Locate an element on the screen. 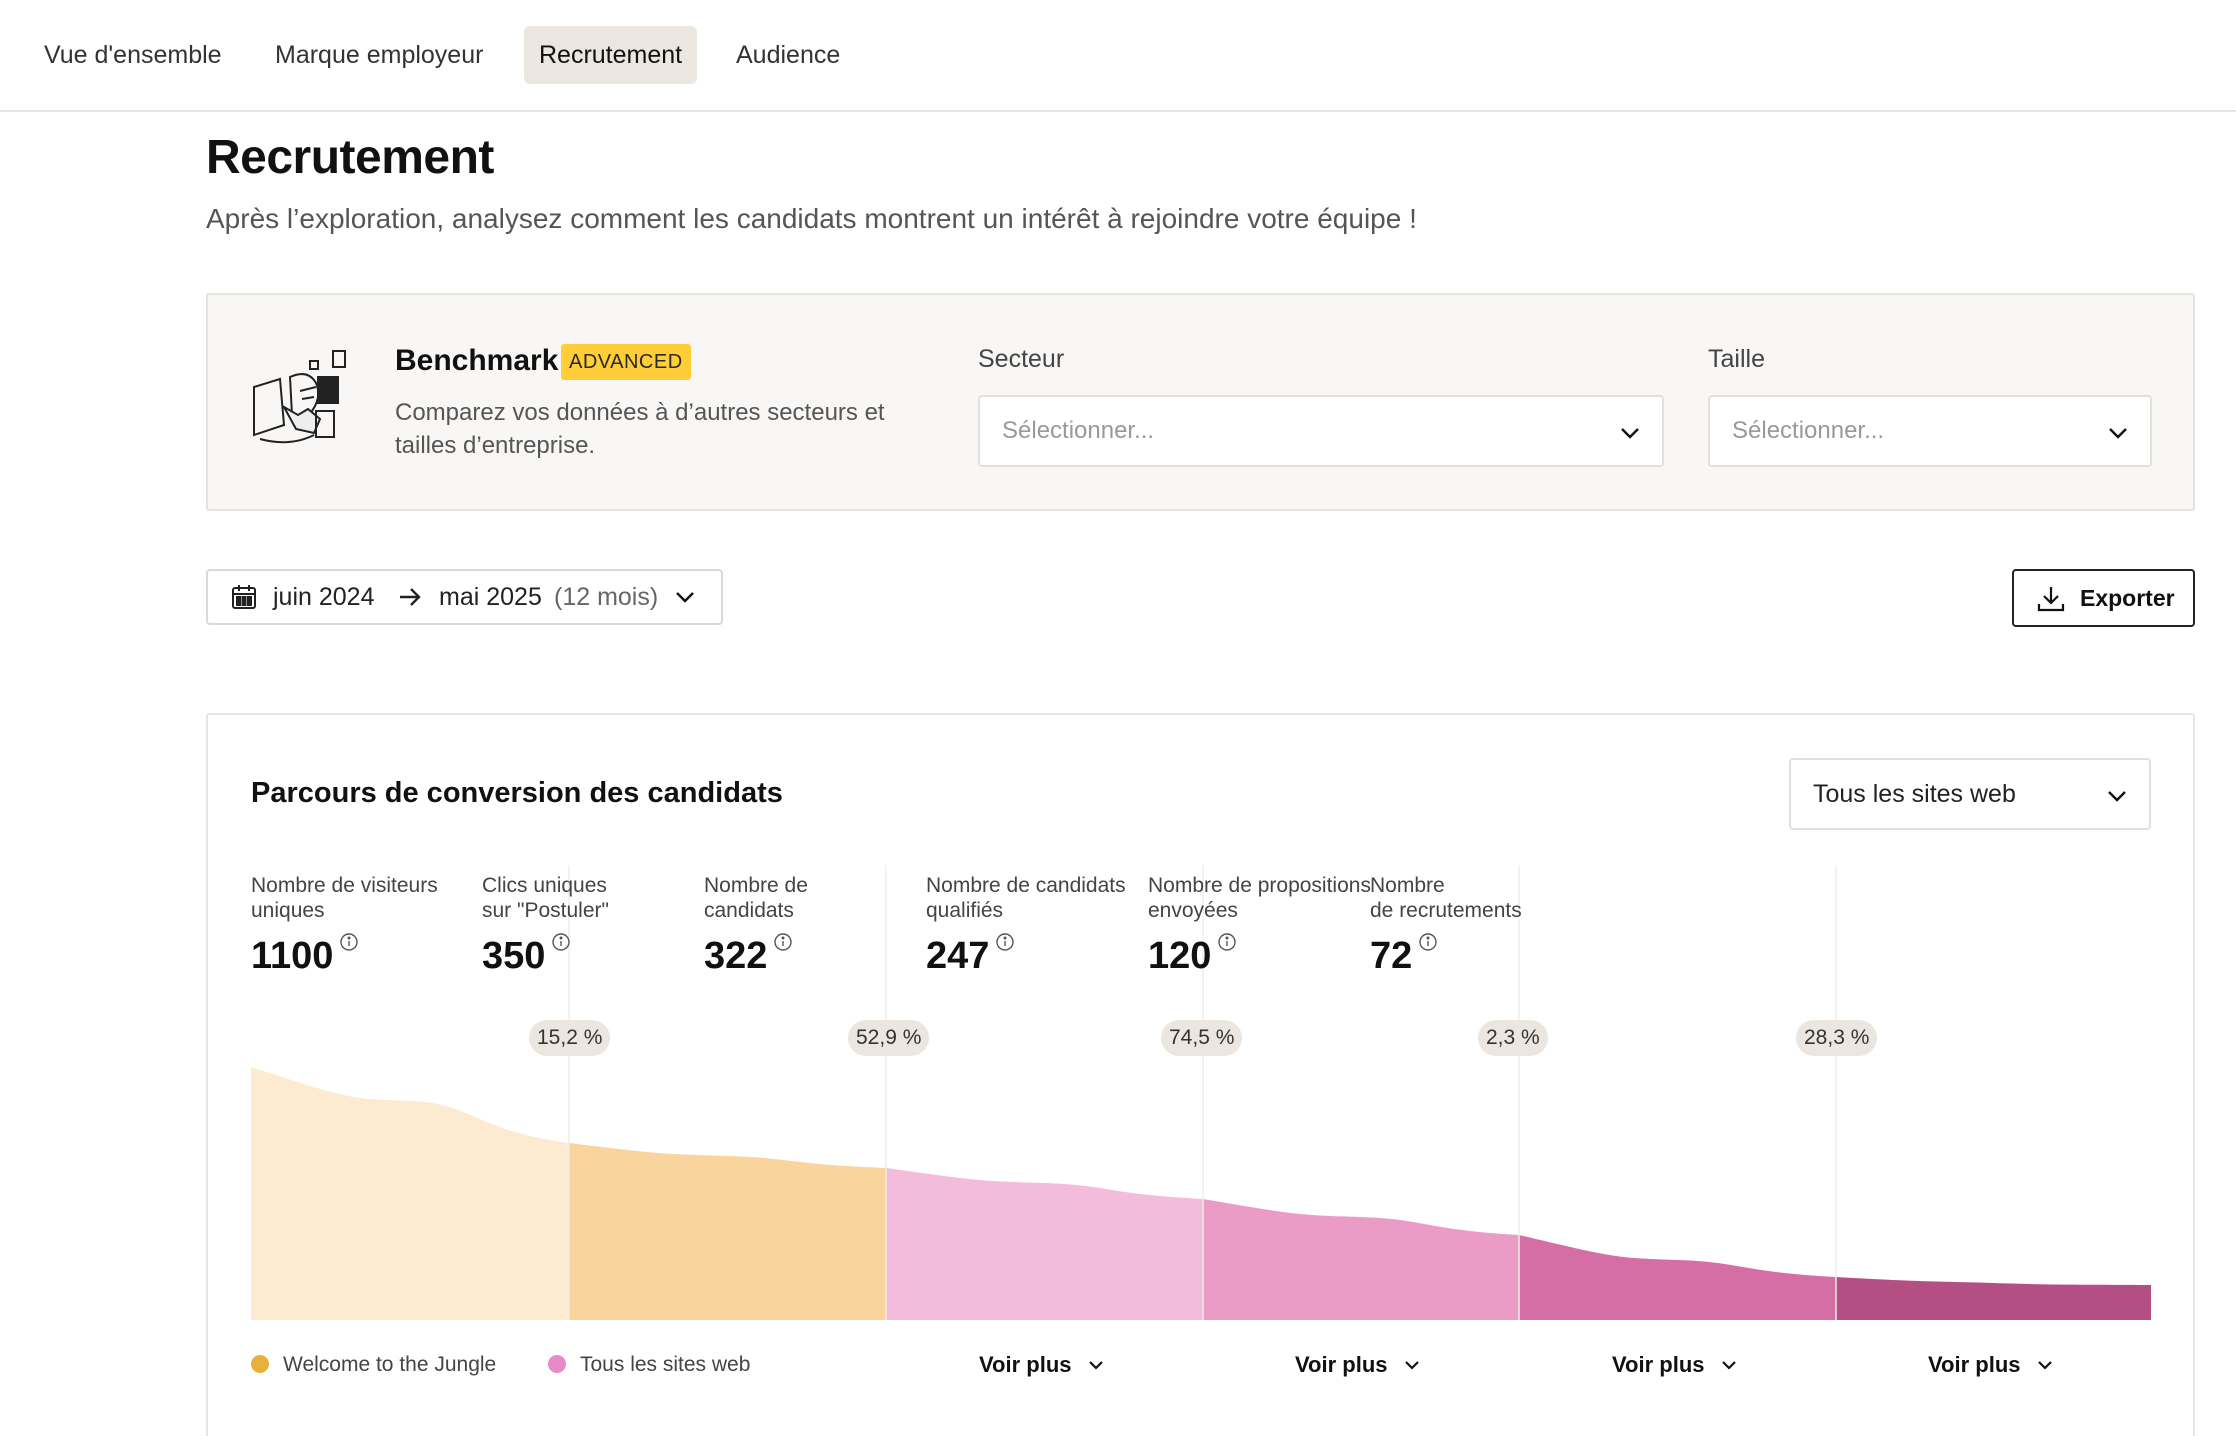  metric-value: 322 is located at coordinates (736, 956).